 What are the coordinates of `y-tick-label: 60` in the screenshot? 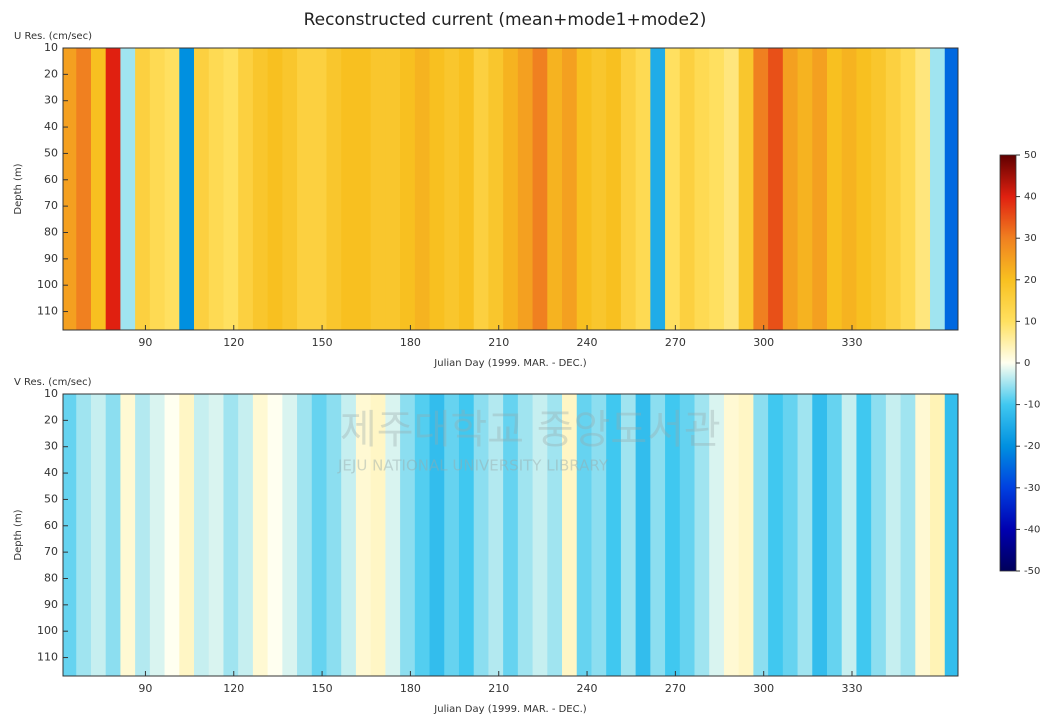 It's located at (51, 179).